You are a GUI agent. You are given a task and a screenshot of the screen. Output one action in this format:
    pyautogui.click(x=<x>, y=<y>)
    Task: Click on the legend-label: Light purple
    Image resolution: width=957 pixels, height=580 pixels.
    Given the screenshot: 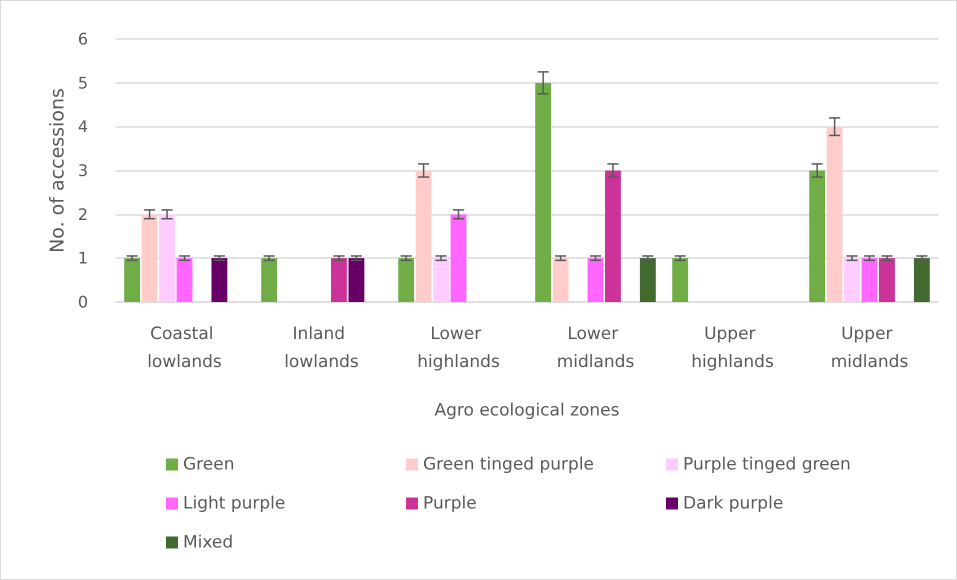 What is the action you would take?
    pyautogui.click(x=234, y=504)
    